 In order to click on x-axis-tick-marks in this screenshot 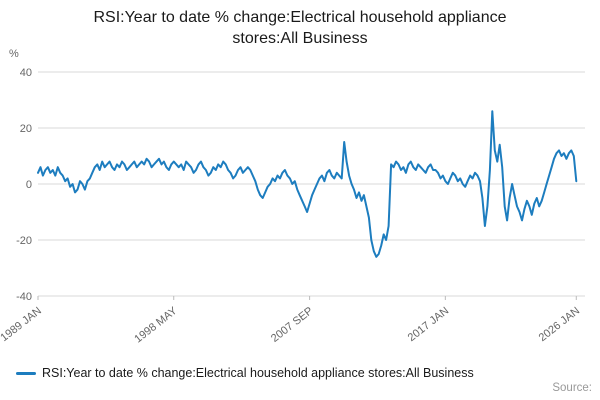, I will do `click(307, 298)`.